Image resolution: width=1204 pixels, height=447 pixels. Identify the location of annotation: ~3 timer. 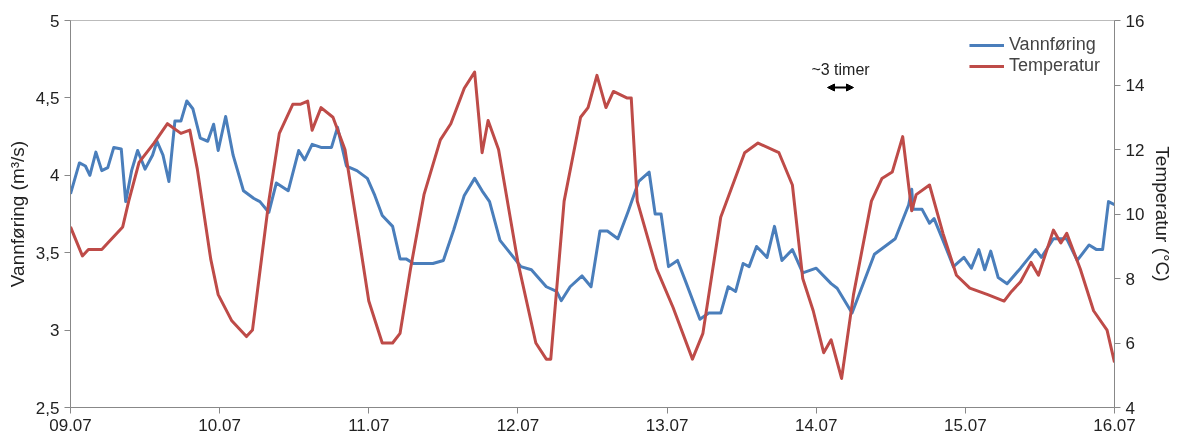
(841, 69).